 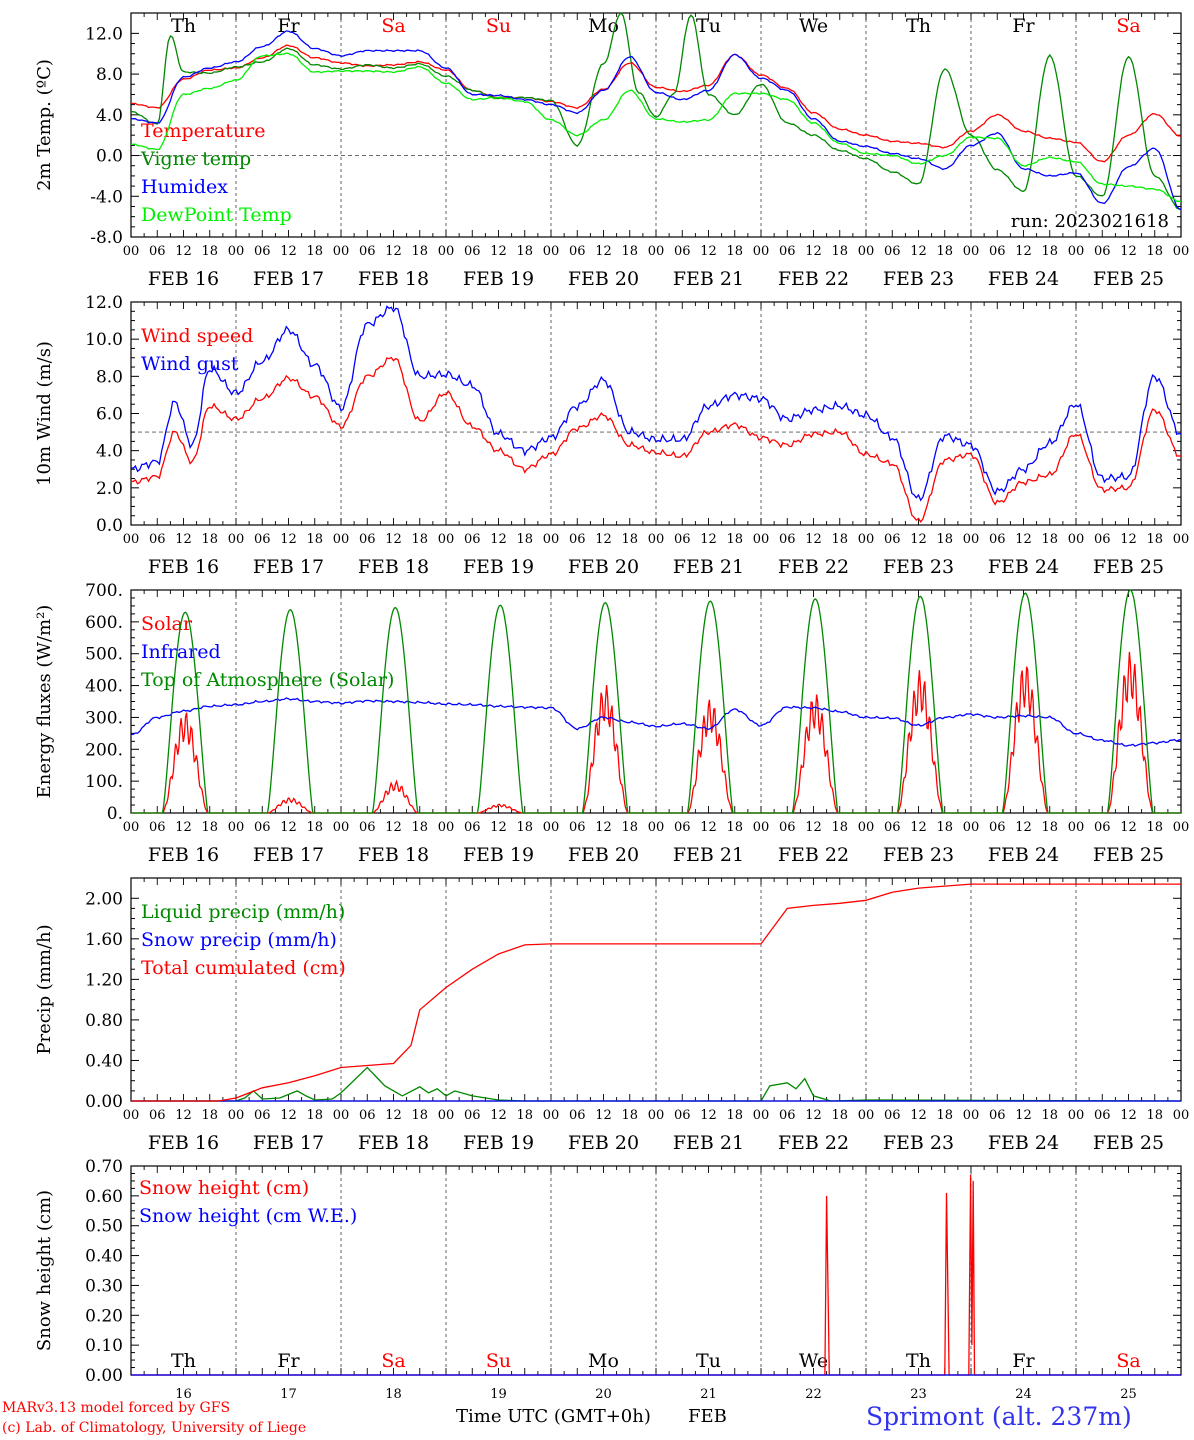 I want to click on x-date-label: FEB 24, so click(x=1023, y=567).